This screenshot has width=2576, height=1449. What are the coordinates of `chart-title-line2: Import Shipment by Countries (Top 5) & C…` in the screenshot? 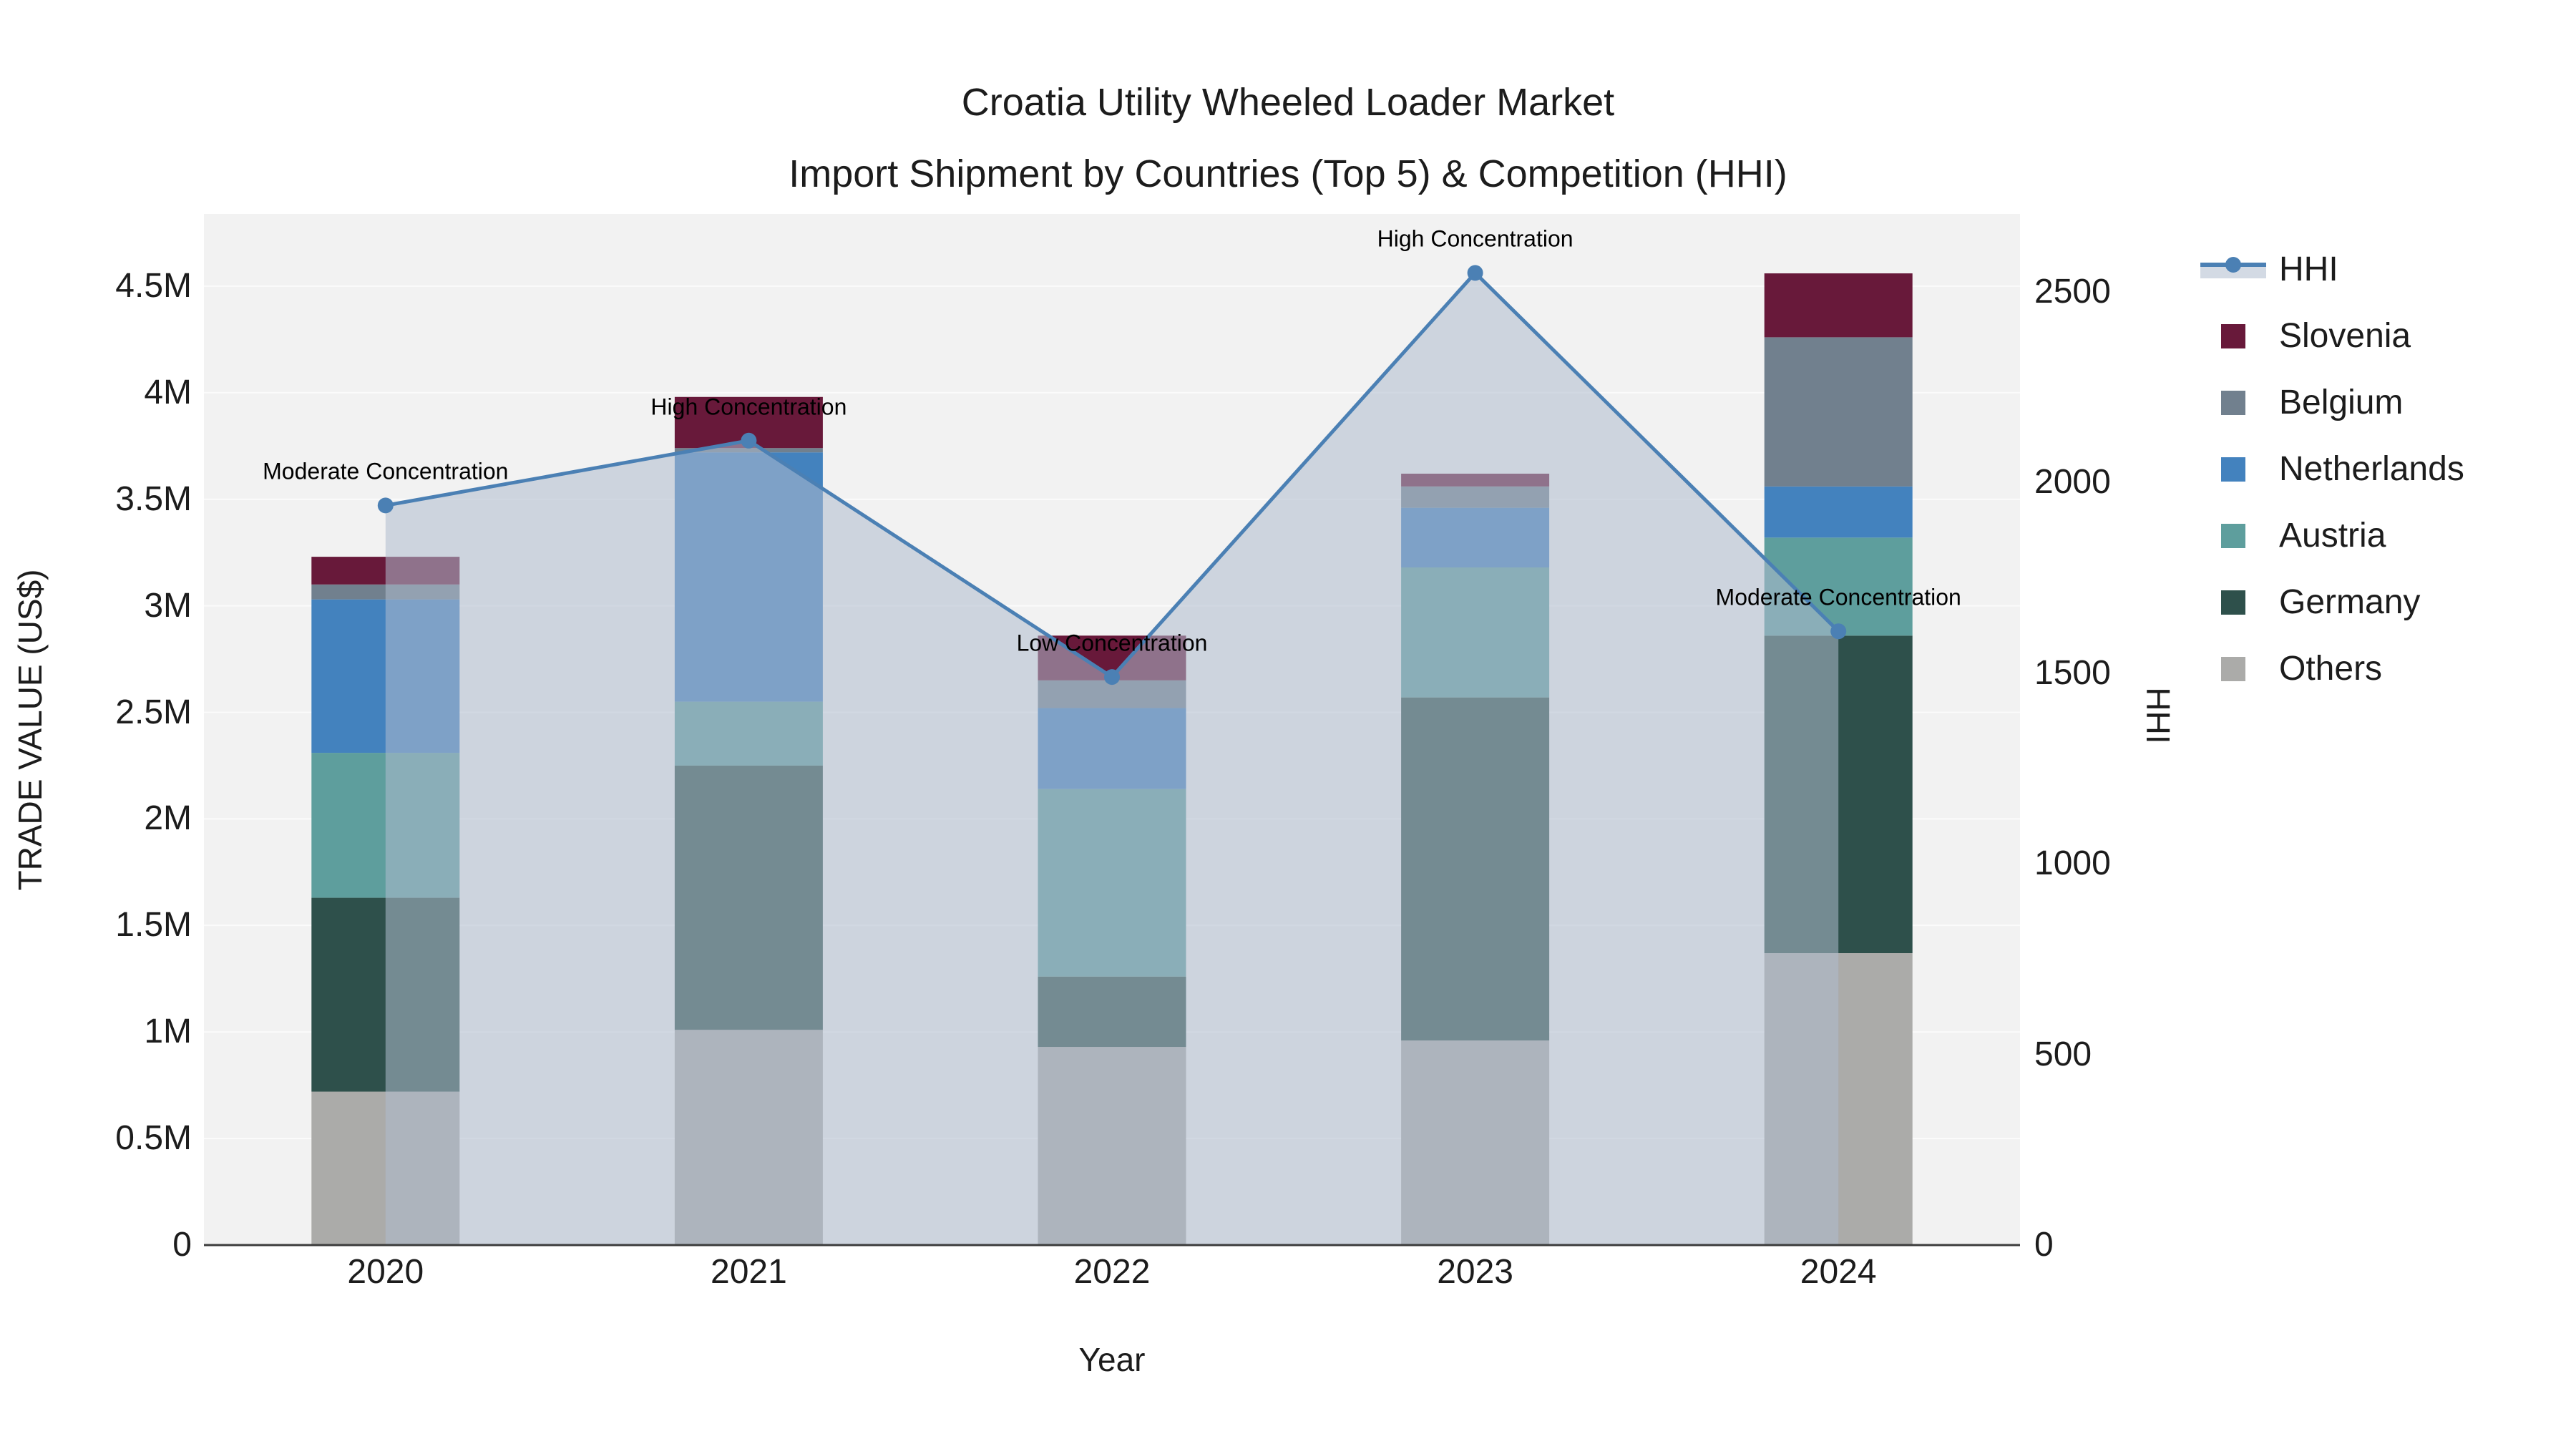 It's located at (1288, 173).